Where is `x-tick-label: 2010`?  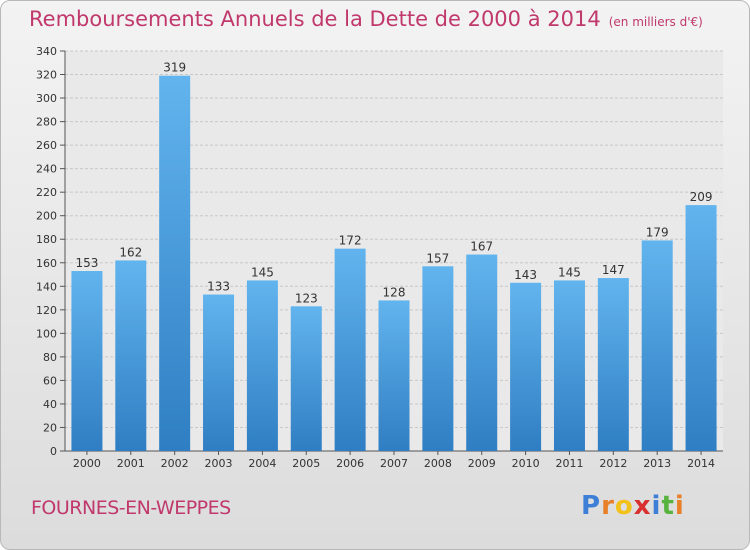 x-tick-label: 2010 is located at coordinates (526, 463).